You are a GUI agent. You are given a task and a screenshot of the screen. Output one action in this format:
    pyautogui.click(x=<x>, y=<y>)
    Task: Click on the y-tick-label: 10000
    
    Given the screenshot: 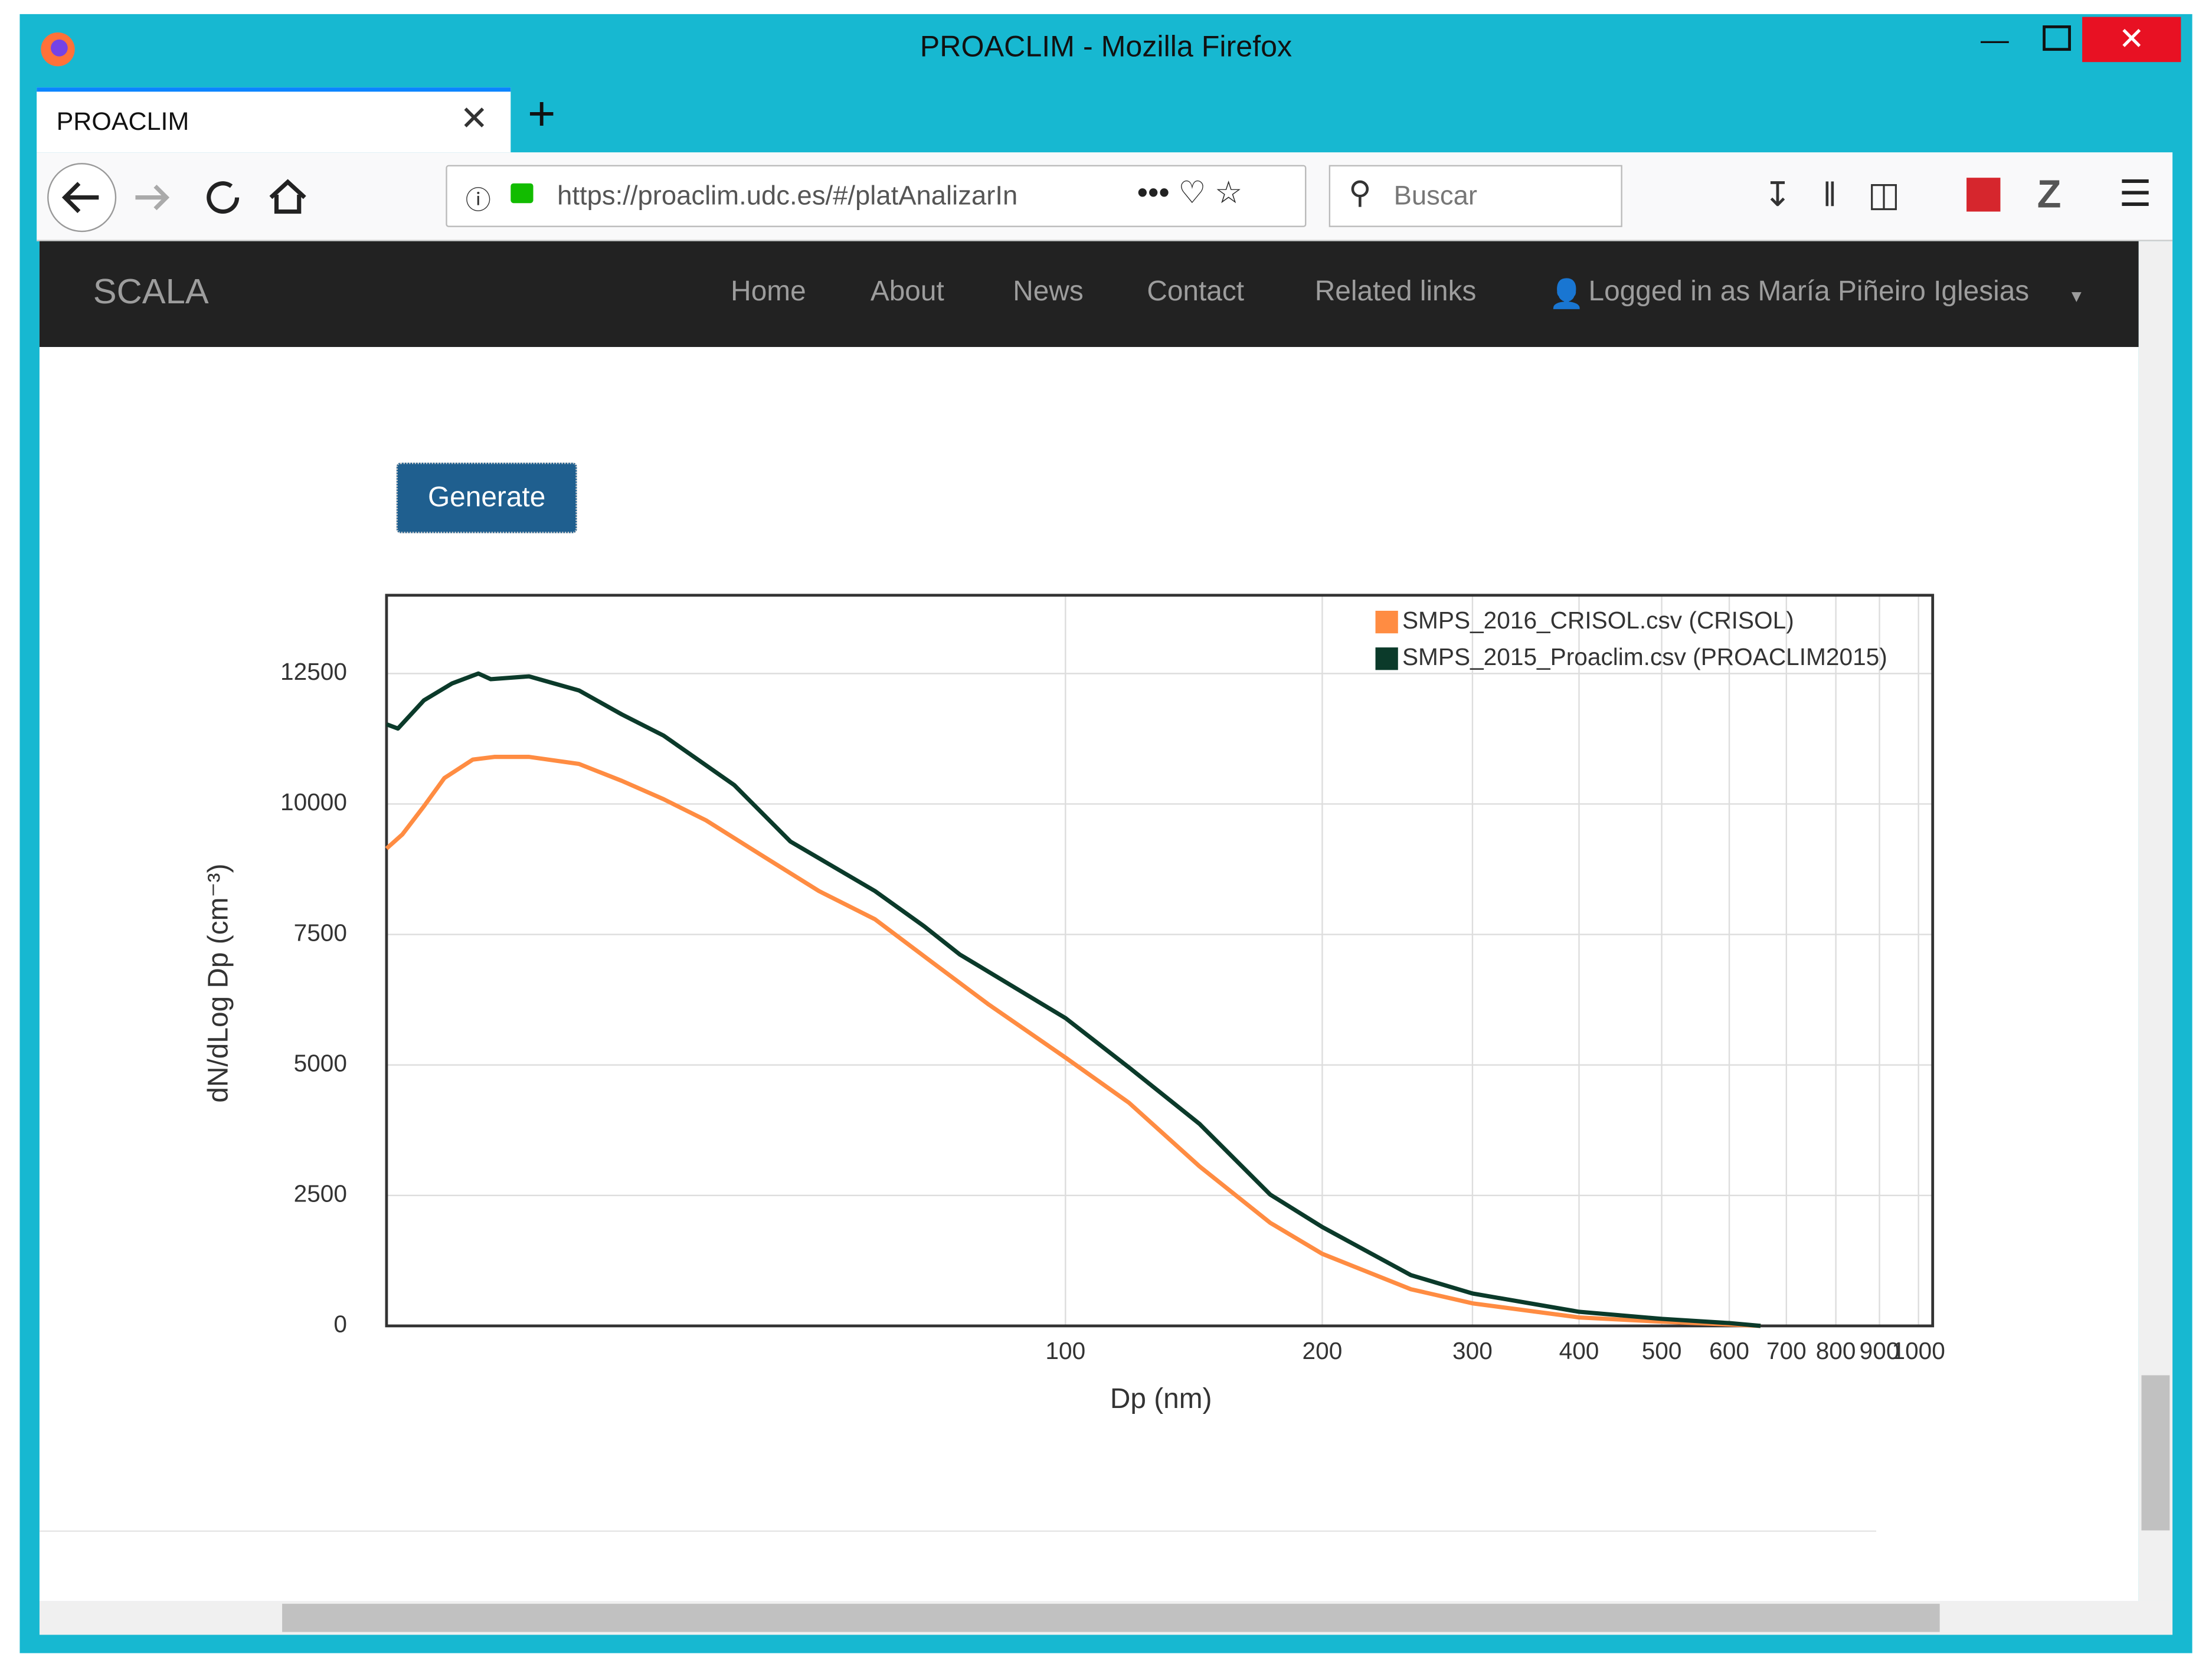 What is the action you would take?
    pyautogui.click(x=313, y=802)
    